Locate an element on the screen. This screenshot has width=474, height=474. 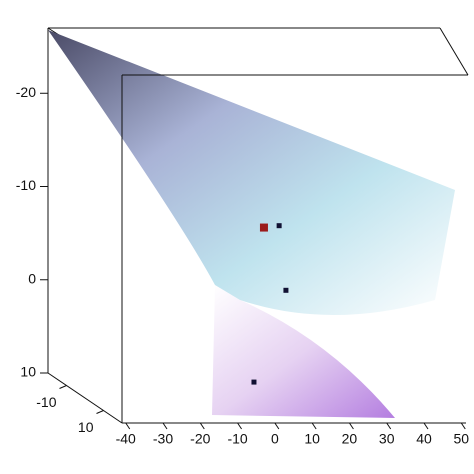
z-tick-label: 0 is located at coordinates (32, 278).